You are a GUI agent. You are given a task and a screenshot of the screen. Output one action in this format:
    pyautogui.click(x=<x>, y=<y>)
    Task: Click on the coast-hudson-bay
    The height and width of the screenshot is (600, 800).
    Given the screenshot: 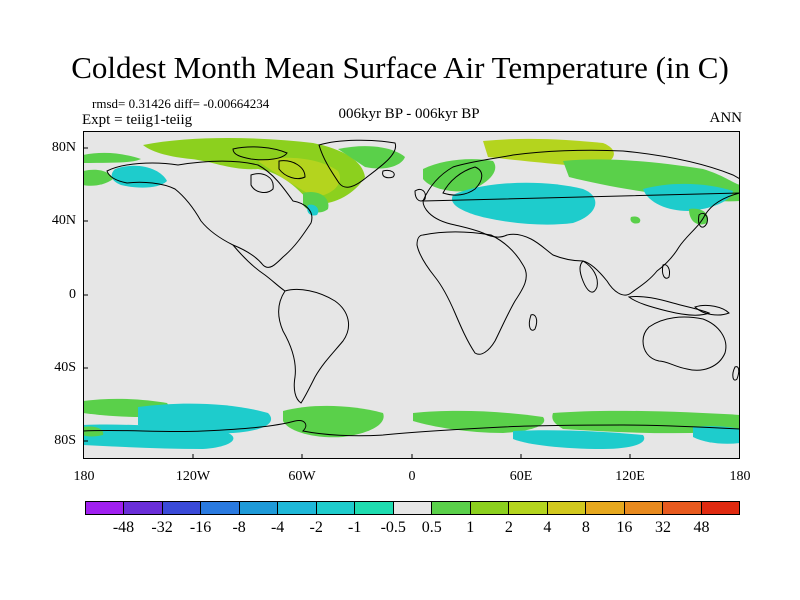 What is the action you would take?
    pyautogui.click(x=262, y=183)
    